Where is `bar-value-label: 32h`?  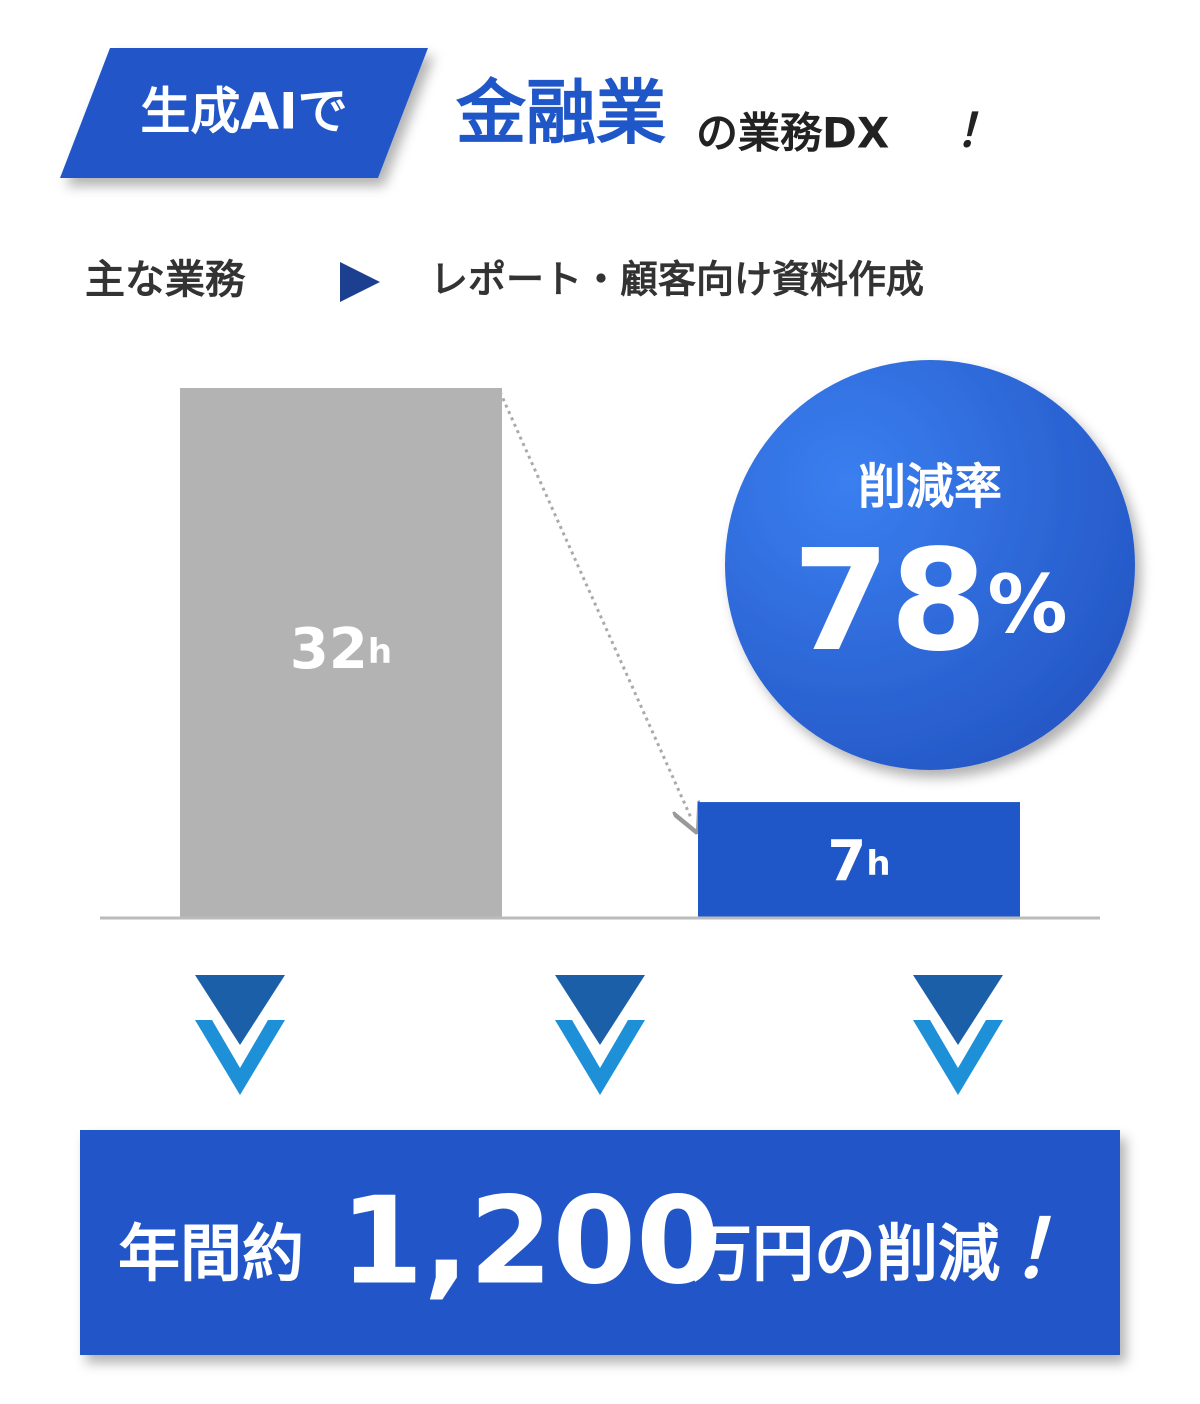
bar-value-label: 32h is located at coordinates (341, 649).